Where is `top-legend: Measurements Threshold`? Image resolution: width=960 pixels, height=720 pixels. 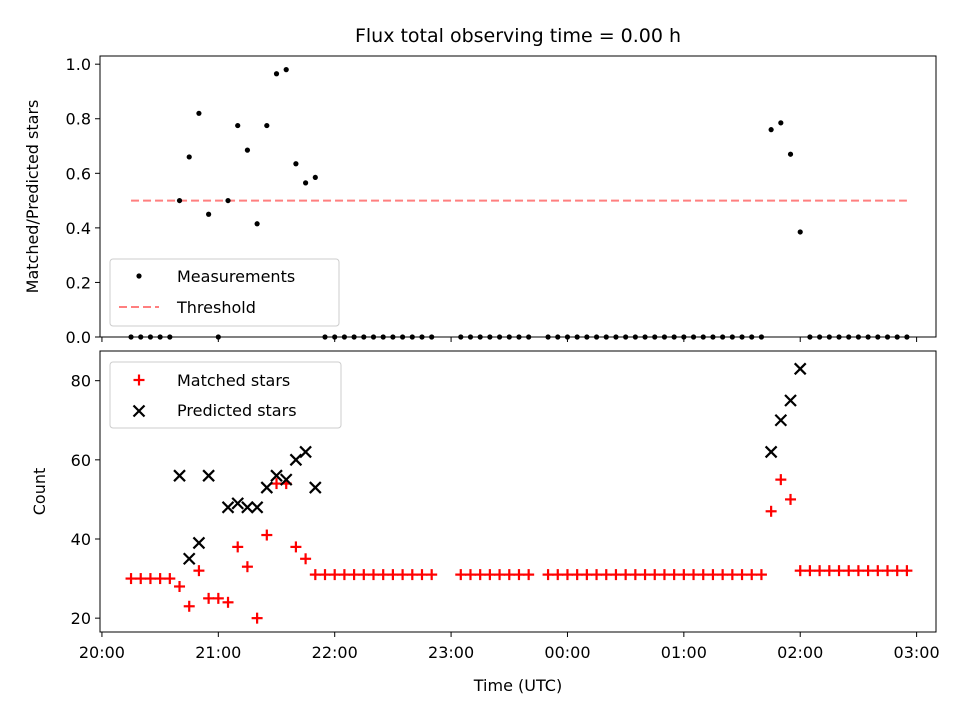 top-legend: Measurements Threshold is located at coordinates (224, 292).